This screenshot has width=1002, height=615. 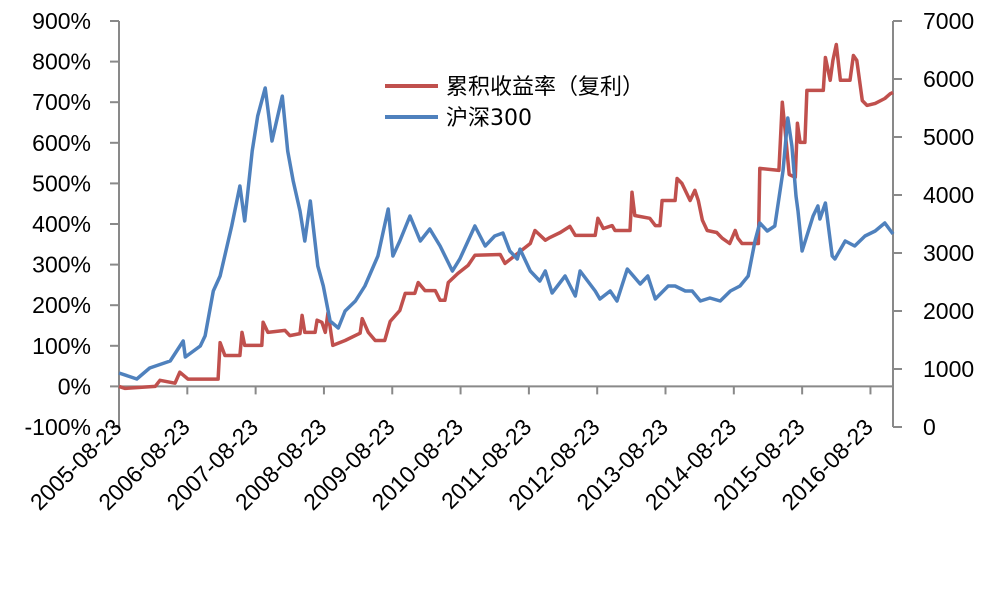 What do you see at coordinates (929, 427) in the screenshot?
I see `right-y-tick-label: 0` at bounding box center [929, 427].